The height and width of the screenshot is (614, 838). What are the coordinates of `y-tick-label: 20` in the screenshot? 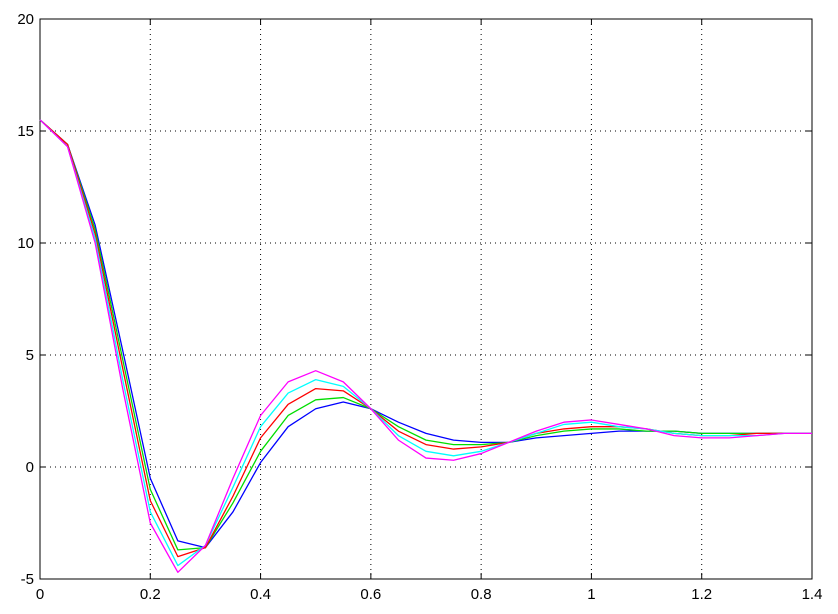 It's located at (25, 19).